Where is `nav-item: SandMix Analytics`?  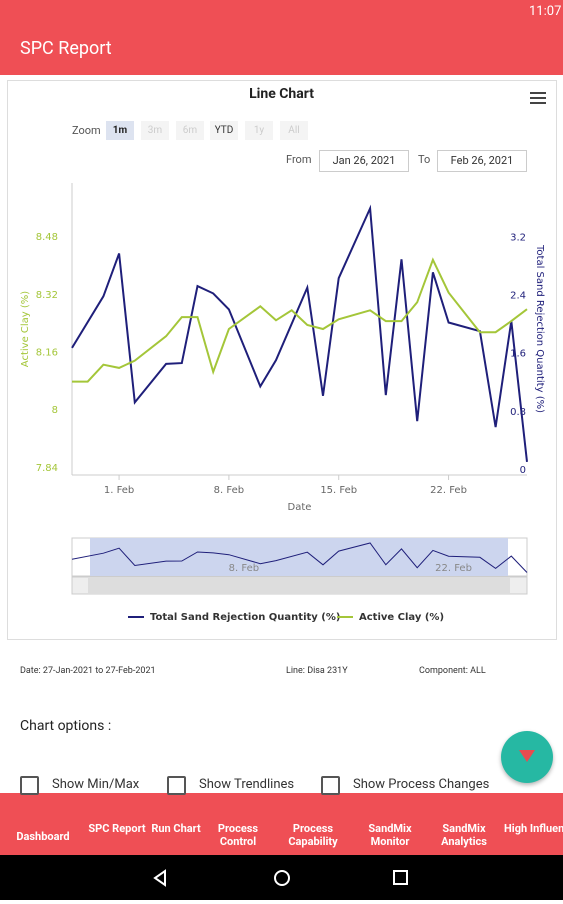 nav-item: SandMix Analytics is located at coordinates (464, 835).